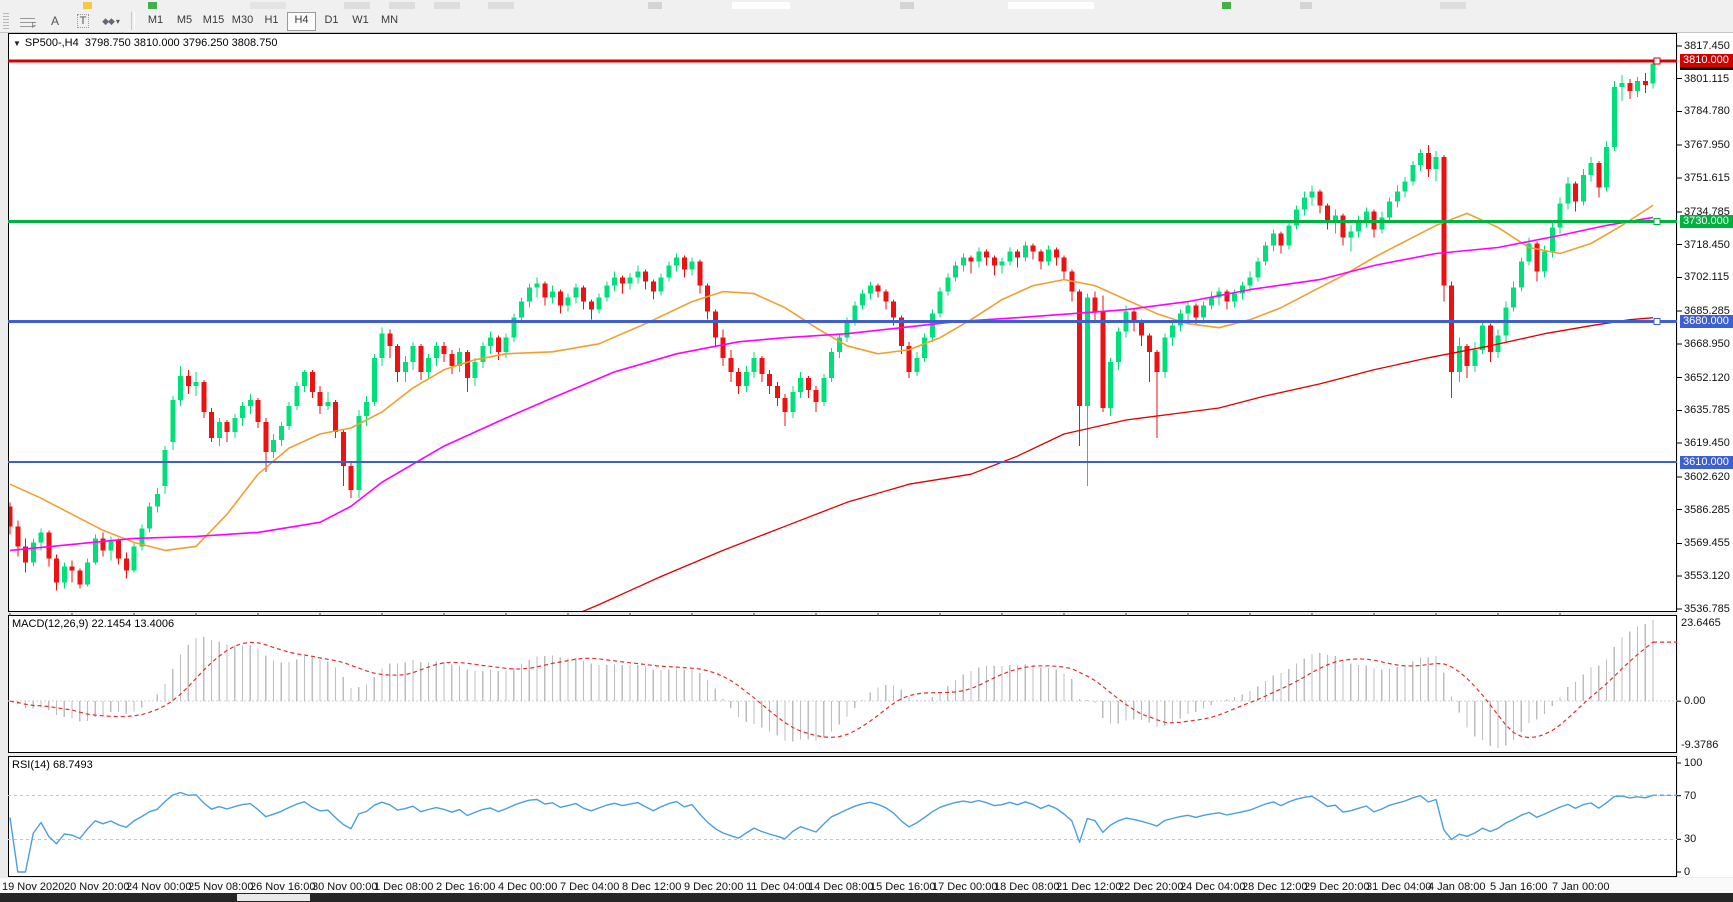 The image size is (1733, 902). I want to click on timeframe-buttons-group: M1 M5 M15 M30 H1 H4 D1 W1 MN, so click(272, 21).